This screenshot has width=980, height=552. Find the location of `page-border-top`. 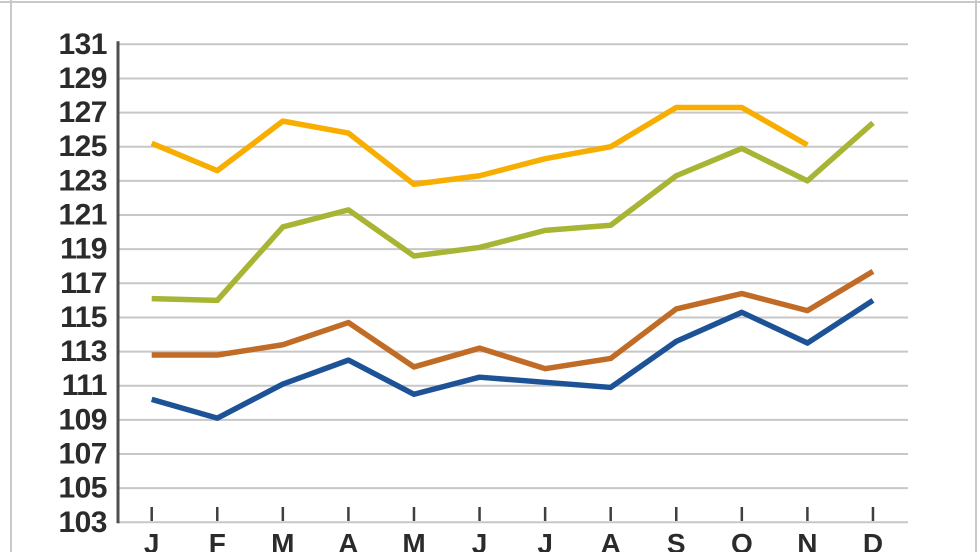

page-border-top is located at coordinates (490, 2).